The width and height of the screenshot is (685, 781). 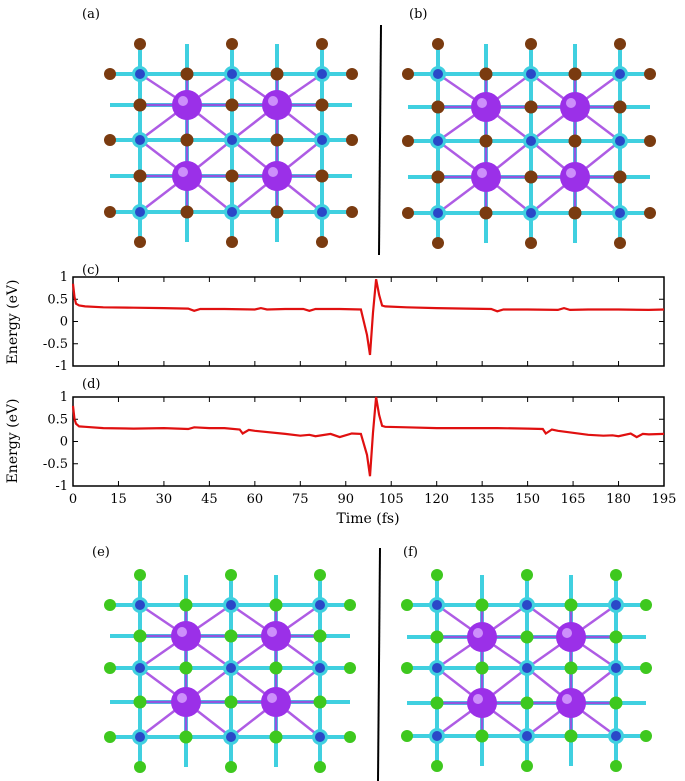 I want to click on panel-label-b: (b), so click(x=418, y=14).